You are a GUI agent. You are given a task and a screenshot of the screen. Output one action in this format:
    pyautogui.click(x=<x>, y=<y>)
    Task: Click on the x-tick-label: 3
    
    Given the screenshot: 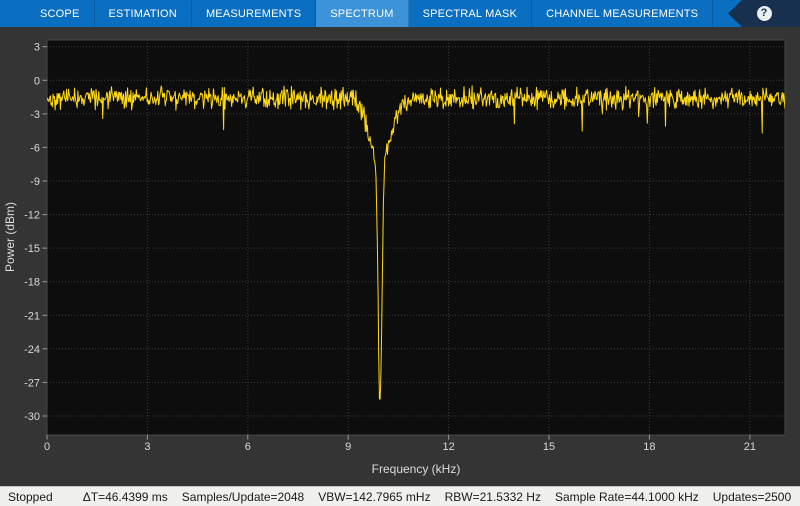 What is the action you would take?
    pyautogui.click(x=147, y=447)
    